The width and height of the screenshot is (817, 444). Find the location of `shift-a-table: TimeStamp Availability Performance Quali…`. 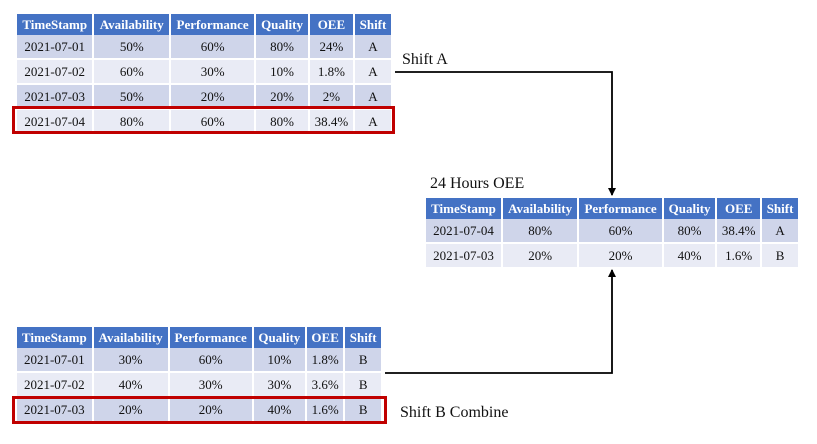

shift-a-table: TimeStamp Availability Performance Quali… is located at coordinates (204, 74).